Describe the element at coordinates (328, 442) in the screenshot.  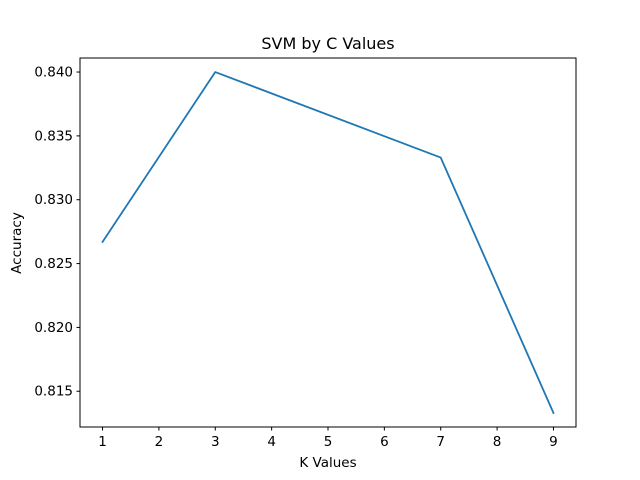
I see `x-tick-label: 5` at that location.